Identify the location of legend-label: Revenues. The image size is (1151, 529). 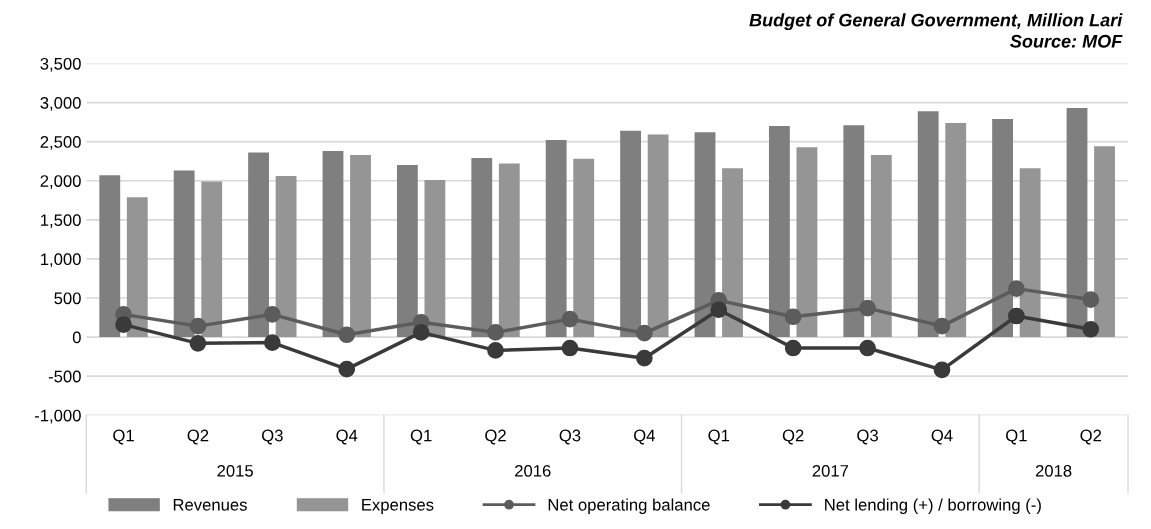
(210, 505).